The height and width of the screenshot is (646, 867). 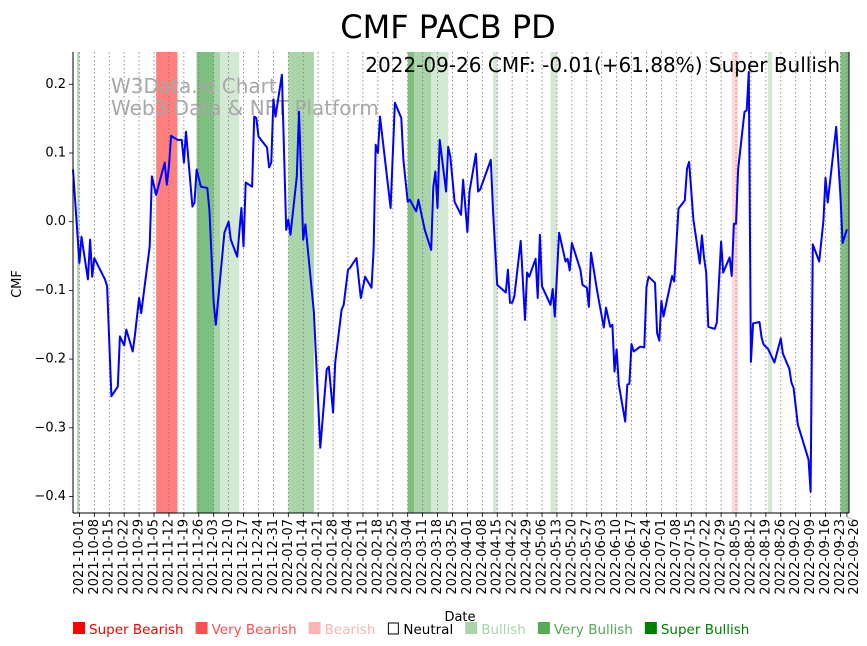 I want to click on x-tick-label: 2022-07-08, so click(x=676, y=557).